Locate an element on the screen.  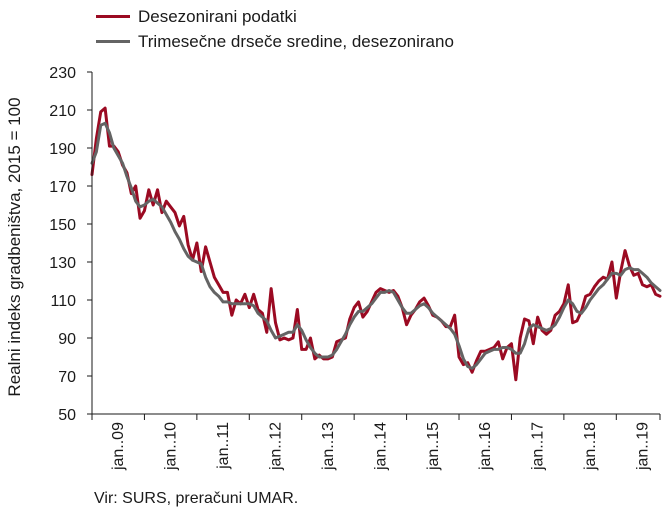
x-tick-label: jan..13 is located at coordinates (328, 446).